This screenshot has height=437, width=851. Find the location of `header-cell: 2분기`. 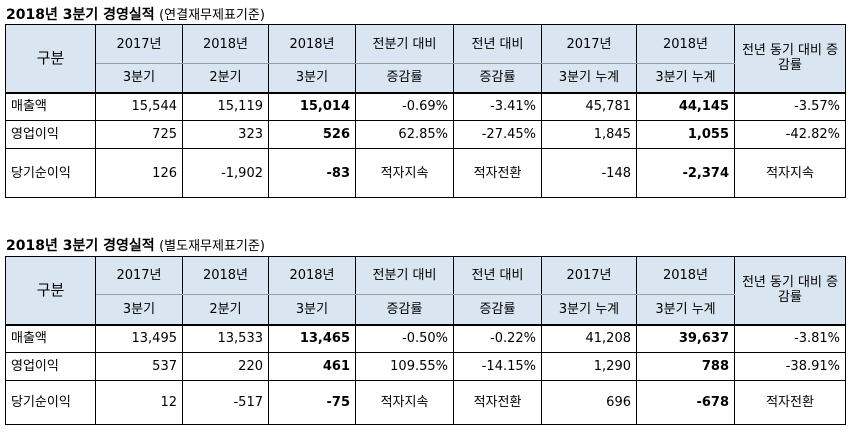

header-cell: 2분기 is located at coordinates (225, 78).